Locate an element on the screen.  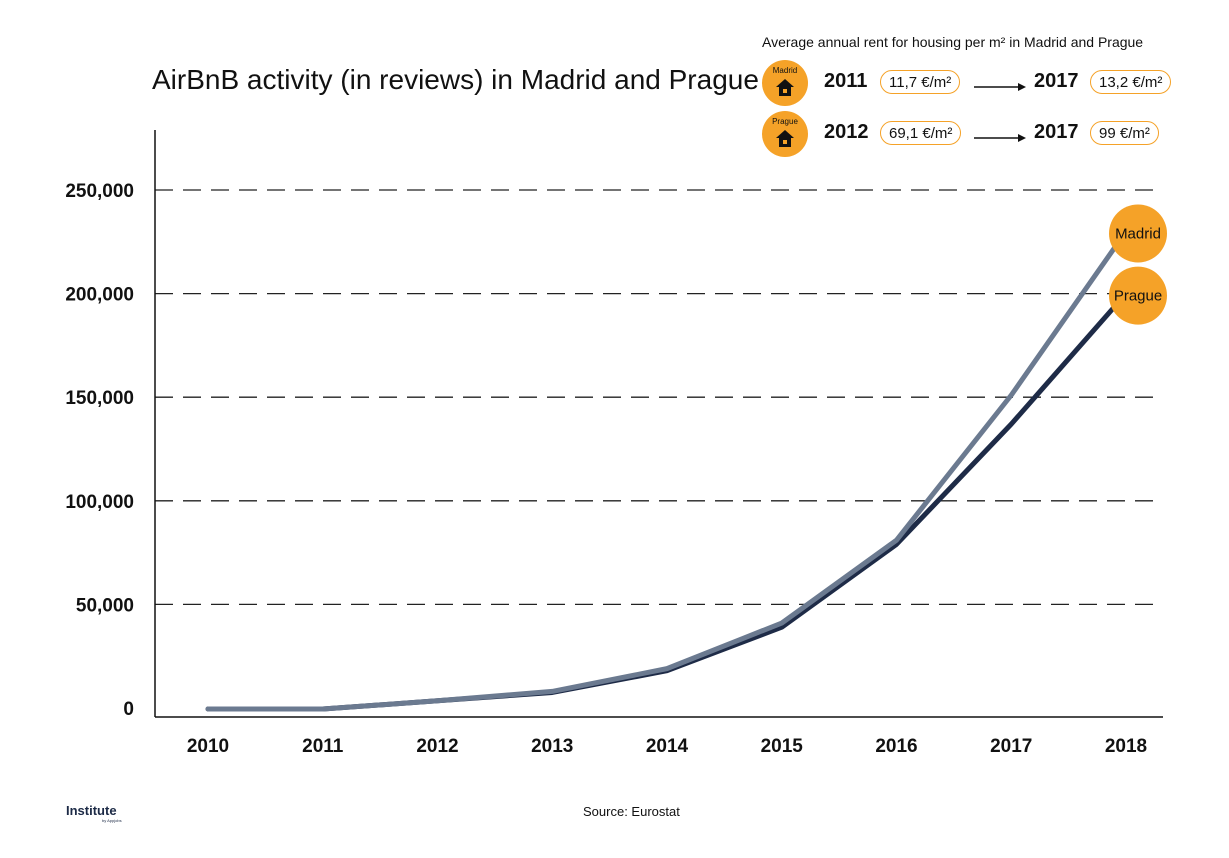
x-tick-label: 2017 is located at coordinates (1011, 746).